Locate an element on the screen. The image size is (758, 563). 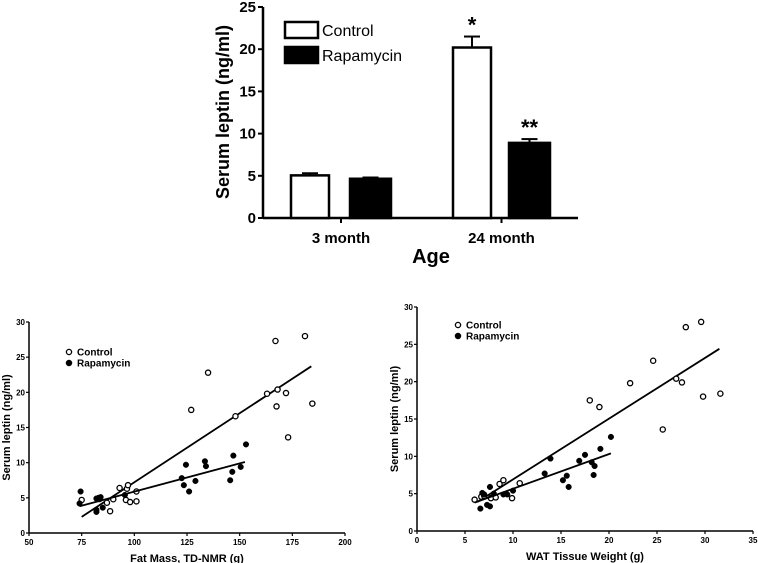
y-tick-label: 20 is located at coordinates (408, 382).